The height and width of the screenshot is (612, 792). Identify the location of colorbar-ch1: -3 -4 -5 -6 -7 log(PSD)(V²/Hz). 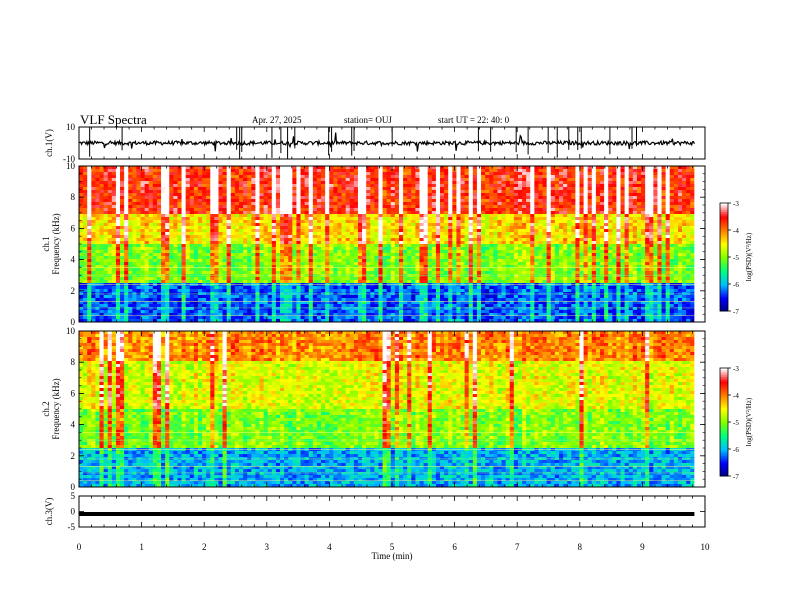
(736, 258).